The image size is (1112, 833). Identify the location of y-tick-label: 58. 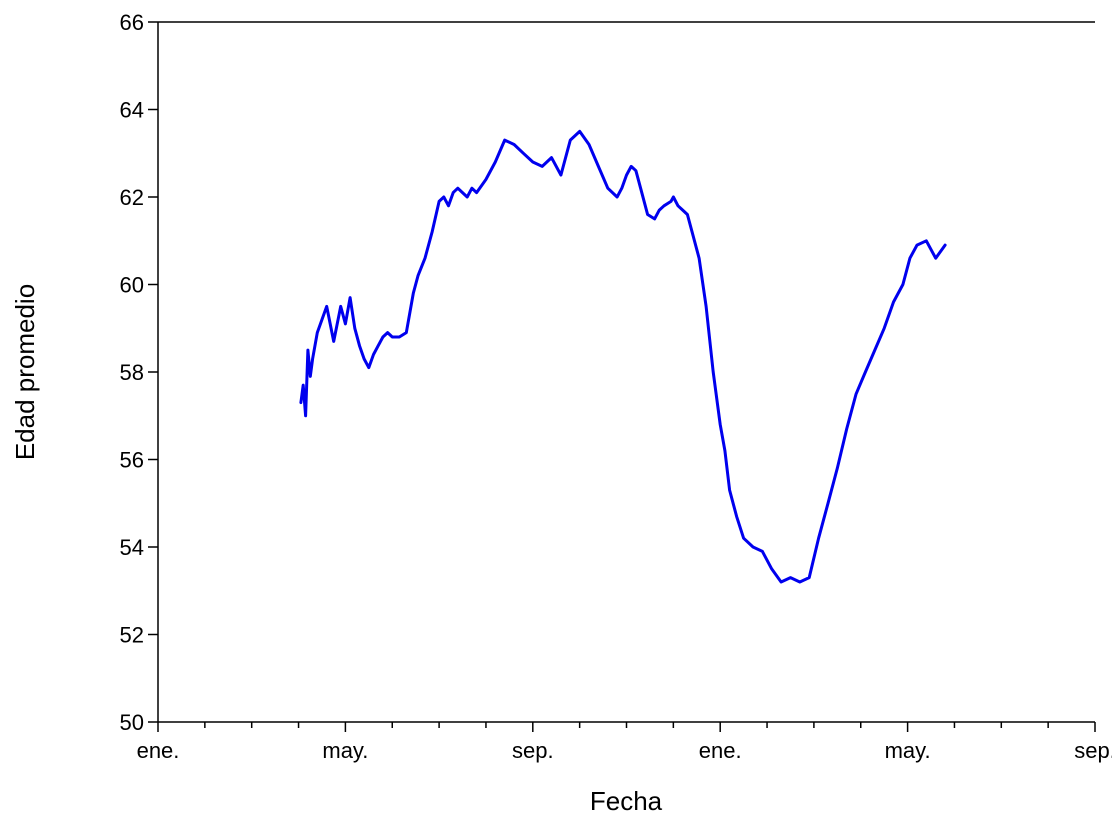
(132, 372).